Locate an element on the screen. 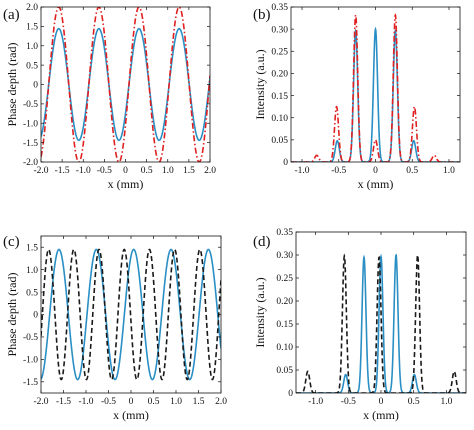 This screenshot has width=474, height=430. panel-label: (b) is located at coordinates (262, 15).